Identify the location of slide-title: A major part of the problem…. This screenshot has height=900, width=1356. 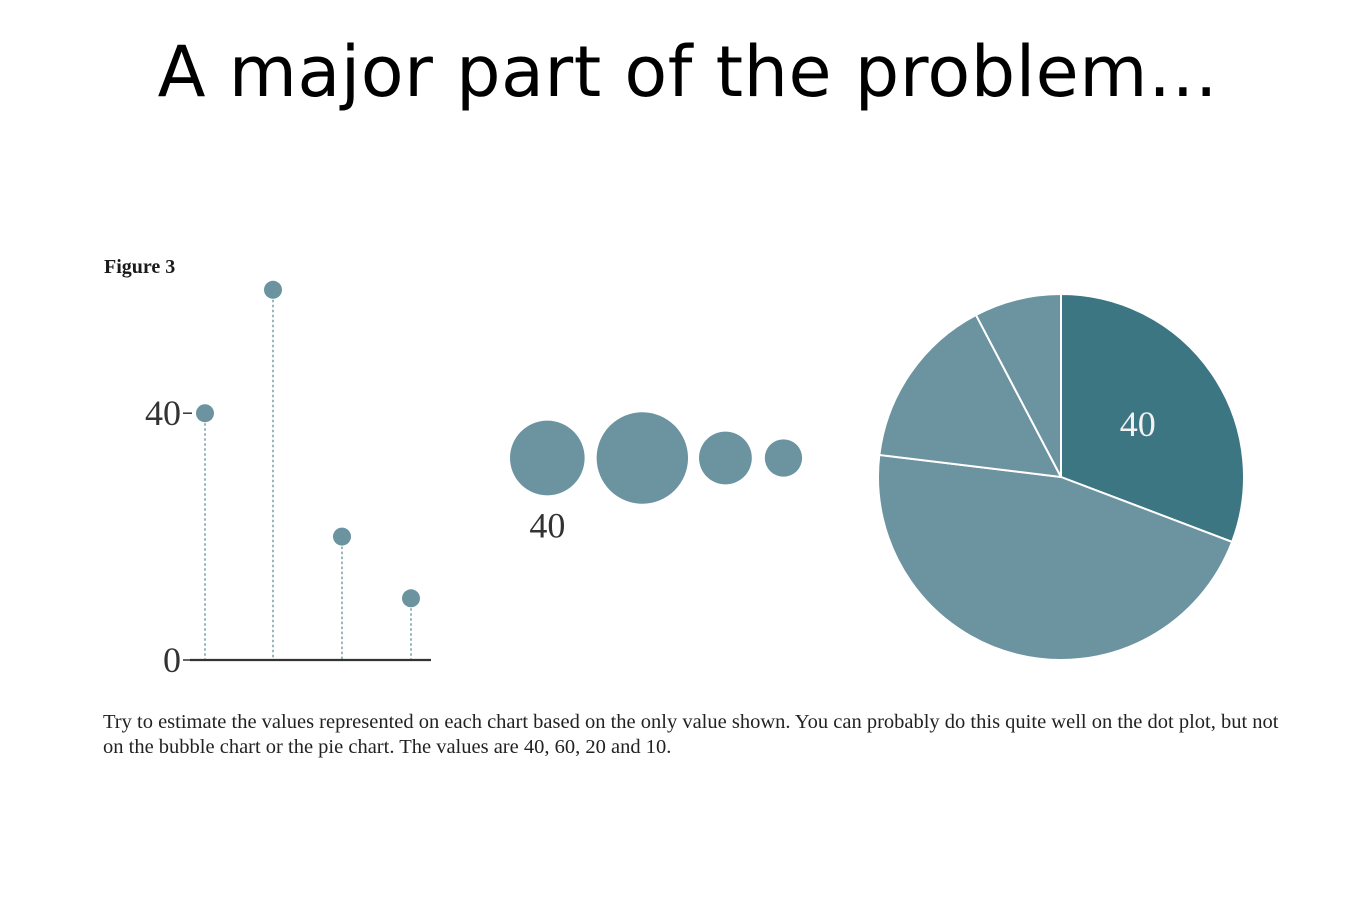
(688, 72).